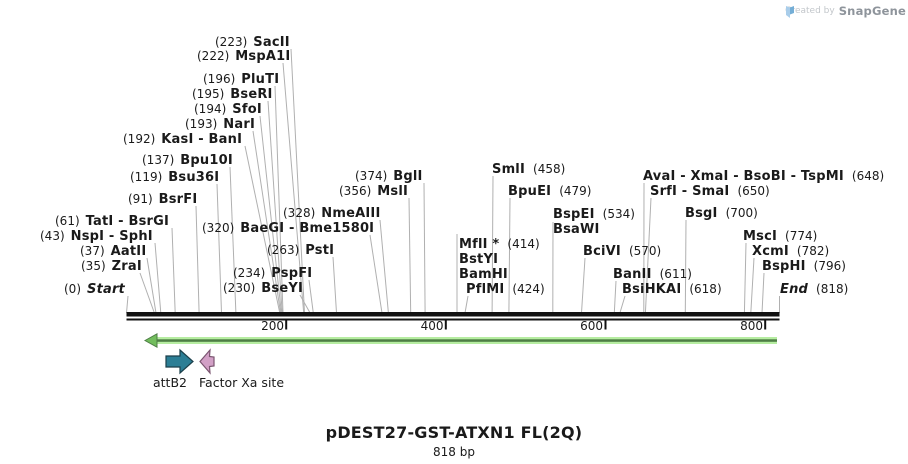 This screenshot has width=908, height=464. I want to click on site-label-mspa1i: (222) MspA1I, so click(244, 56).